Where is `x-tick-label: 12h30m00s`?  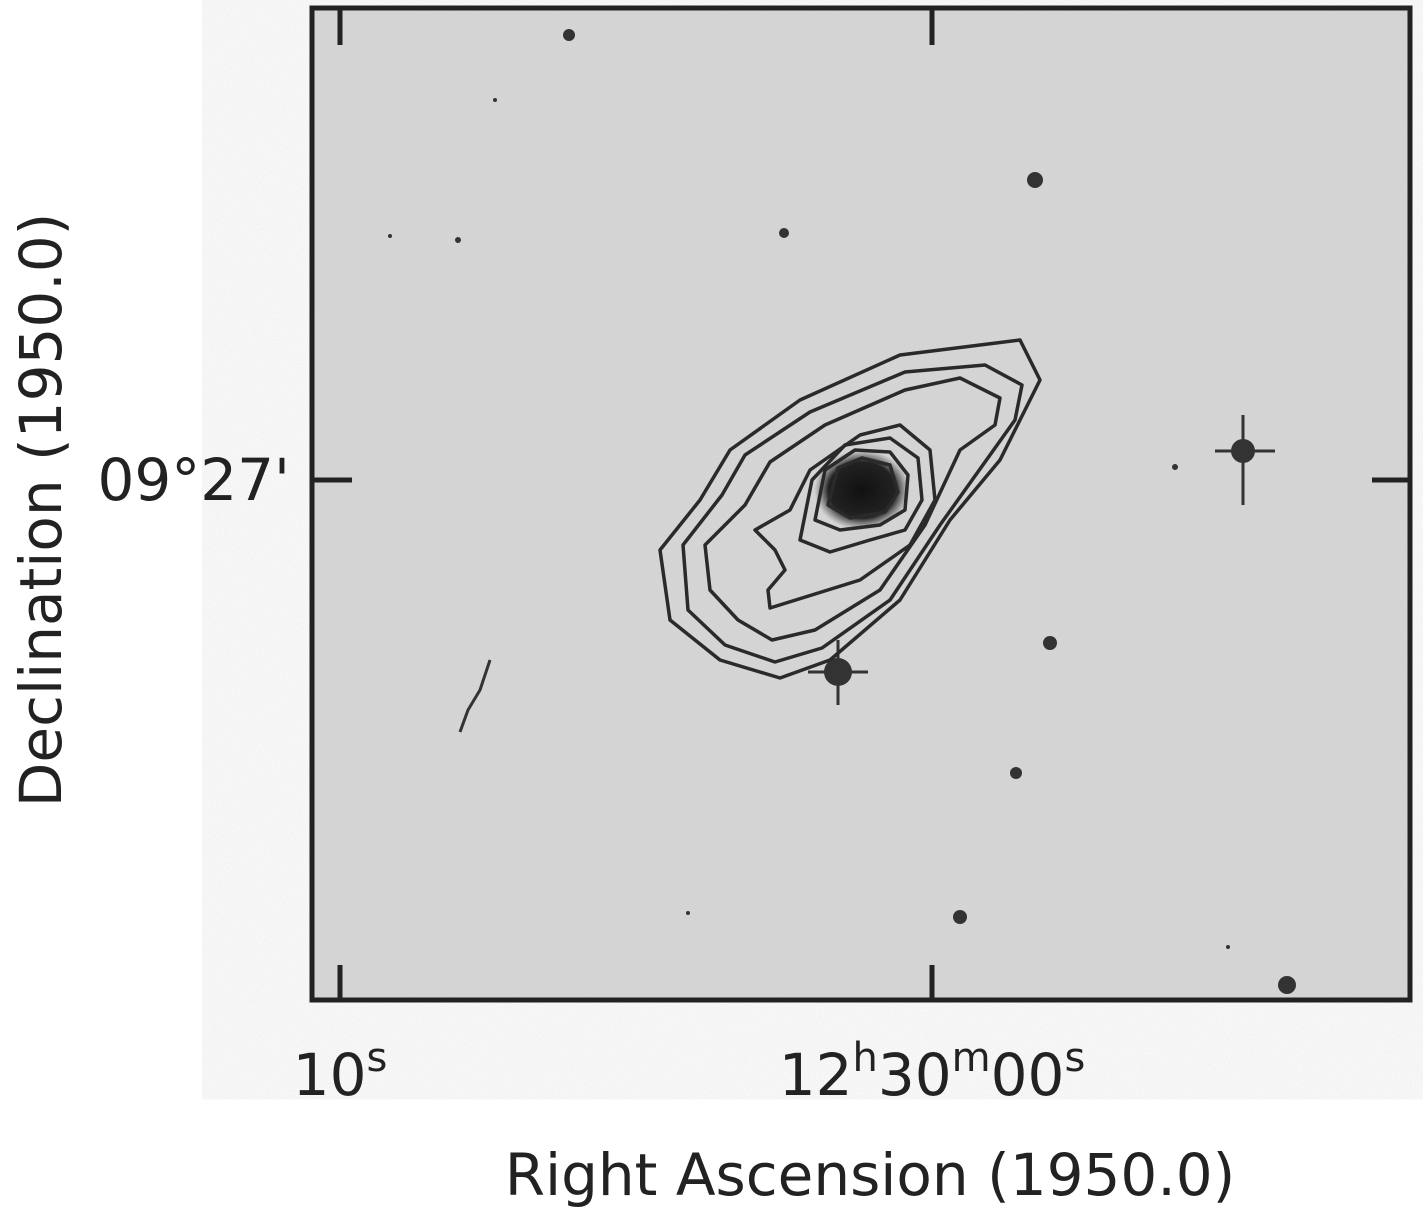 x-tick-label: 12h30m00s is located at coordinates (932, 1072).